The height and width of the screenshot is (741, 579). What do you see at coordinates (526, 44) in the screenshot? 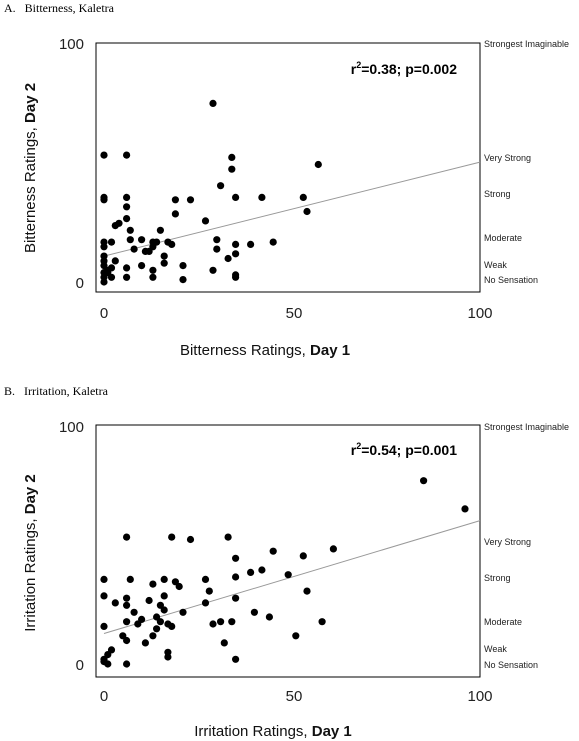
I see `chart-a-anchor-strongest: Strongest Imaginable` at bounding box center [526, 44].